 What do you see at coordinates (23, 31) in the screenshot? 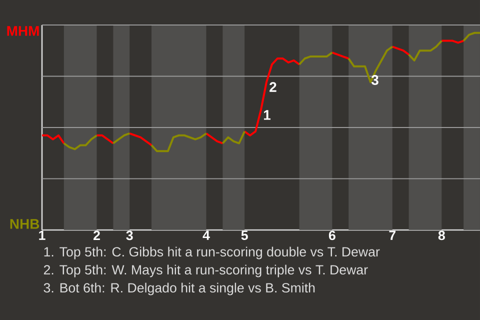
I see `text: MHM` at bounding box center [23, 31].